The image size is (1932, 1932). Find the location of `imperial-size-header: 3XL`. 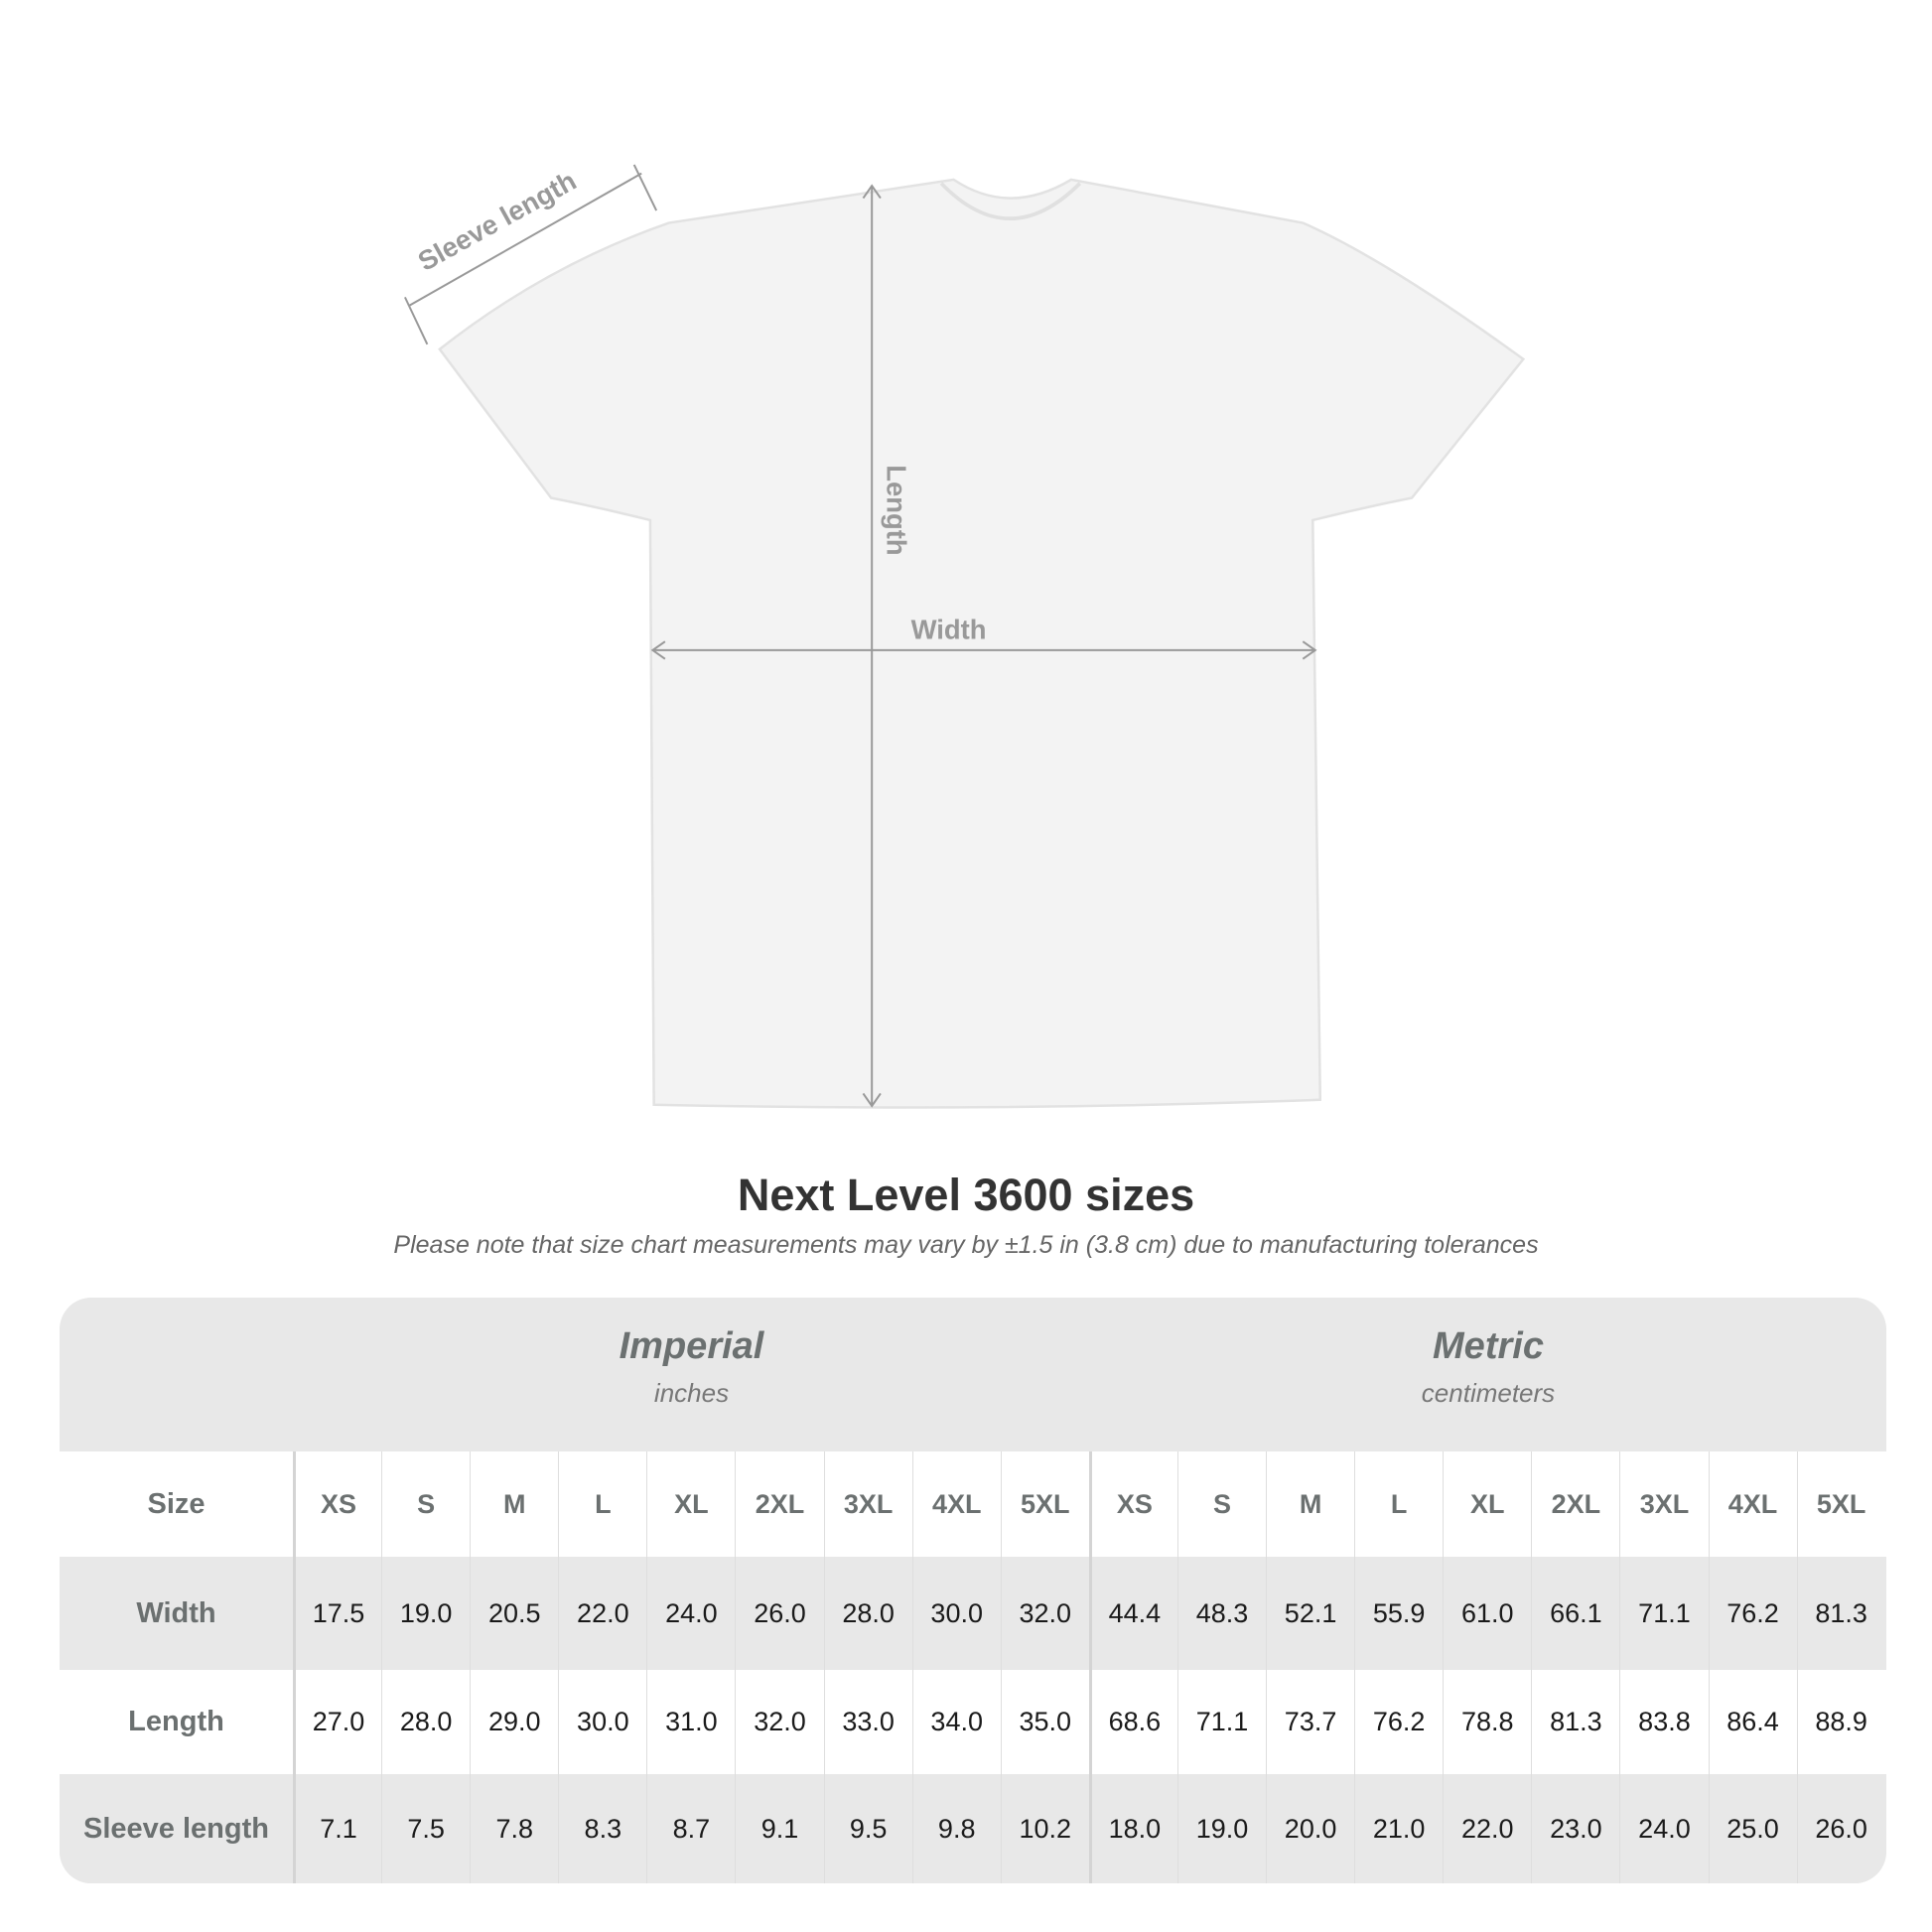

imperial-size-header: 3XL is located at coordinates (868, 1504).